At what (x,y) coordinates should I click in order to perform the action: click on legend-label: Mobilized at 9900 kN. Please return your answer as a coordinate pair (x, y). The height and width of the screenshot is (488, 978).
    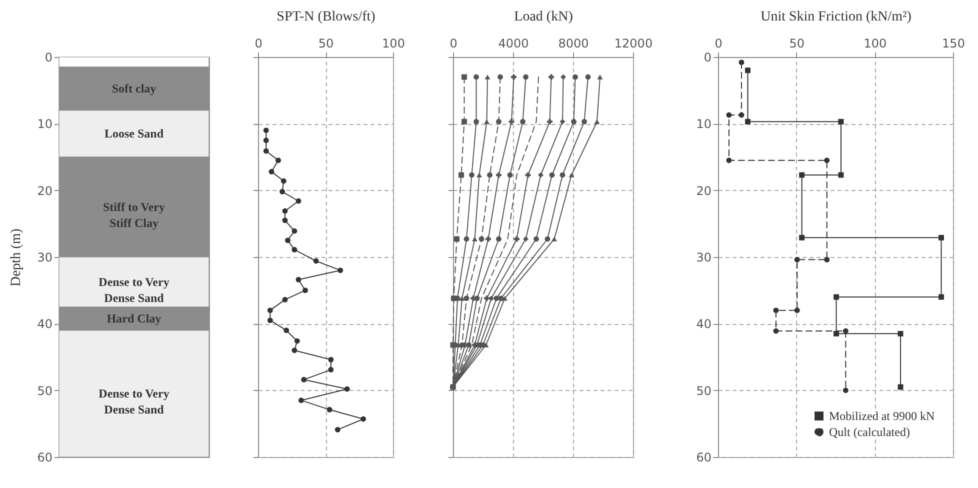
    Looking at the image, I should click on (882, 416).